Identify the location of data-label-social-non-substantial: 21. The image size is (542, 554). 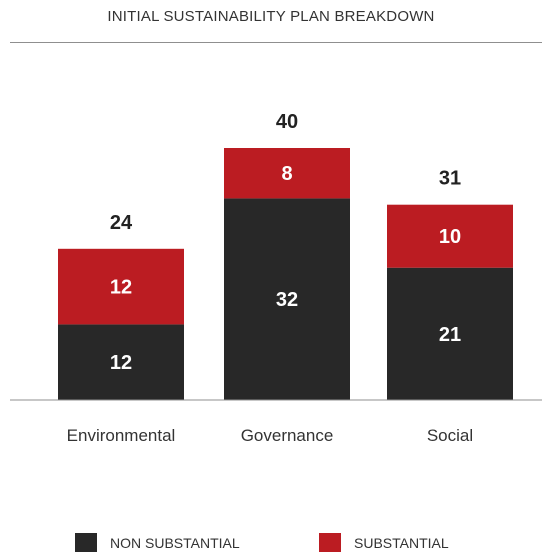
(450, 335).